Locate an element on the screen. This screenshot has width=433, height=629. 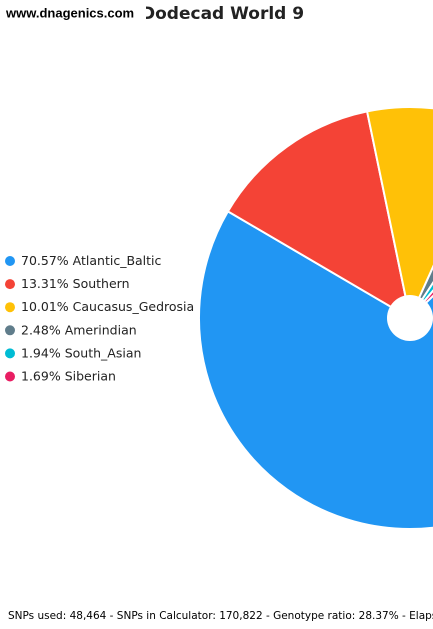
legend-label: 10.01% Caucasus_Gedrosia is located at coordinates (107, 306).